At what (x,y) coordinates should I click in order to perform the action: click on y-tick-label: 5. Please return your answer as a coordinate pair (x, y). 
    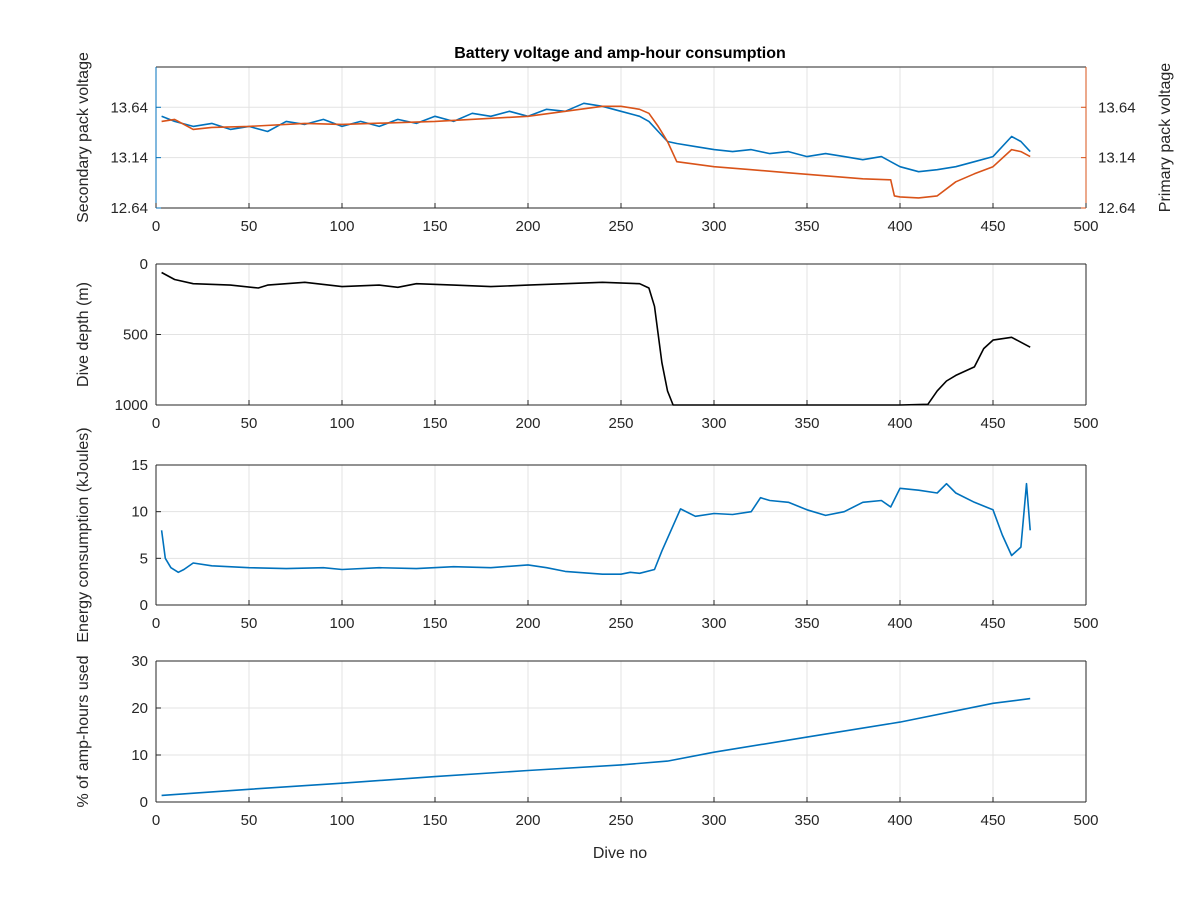
    Looking at the image, I should click on (144, 558).